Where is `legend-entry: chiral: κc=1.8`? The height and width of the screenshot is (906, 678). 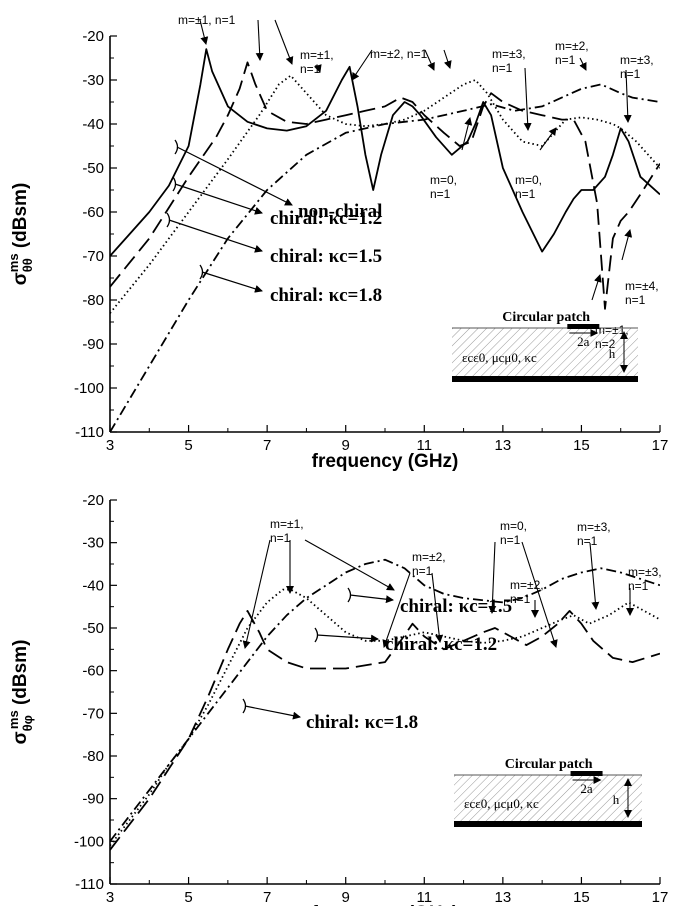
legend-entry: chiral: κc=1.8 is located at coordinates (330, 715).